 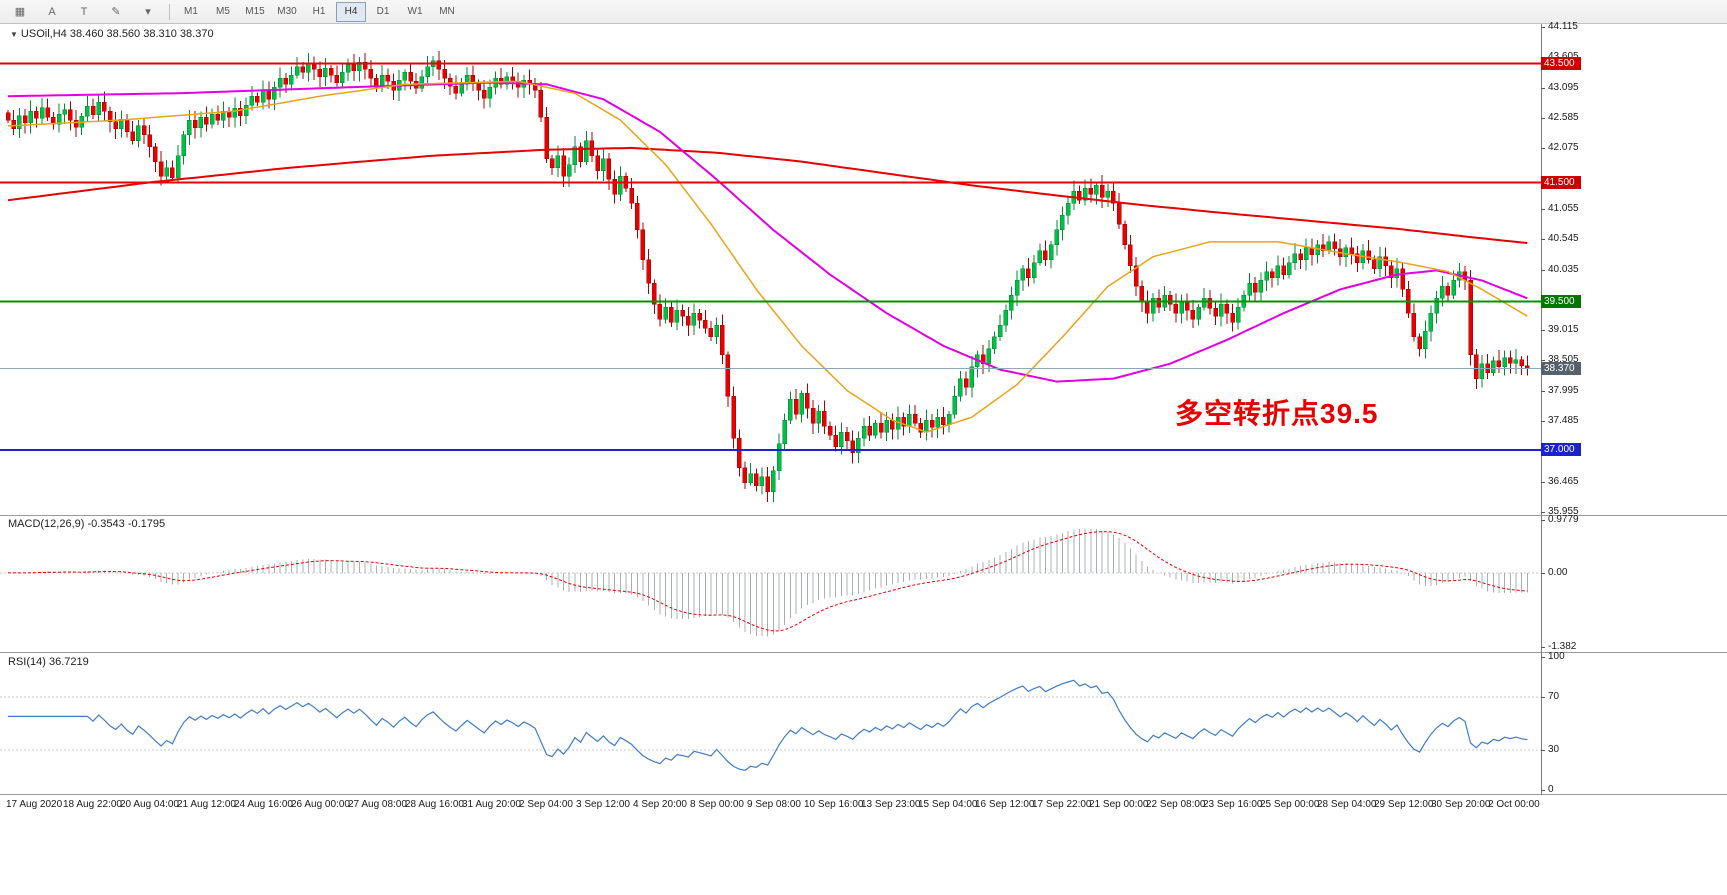 What do you see at coordinates (20, 12) in the screenshot?
I see `chart-grid-icon: ▦` at bounding box center [20, 12].